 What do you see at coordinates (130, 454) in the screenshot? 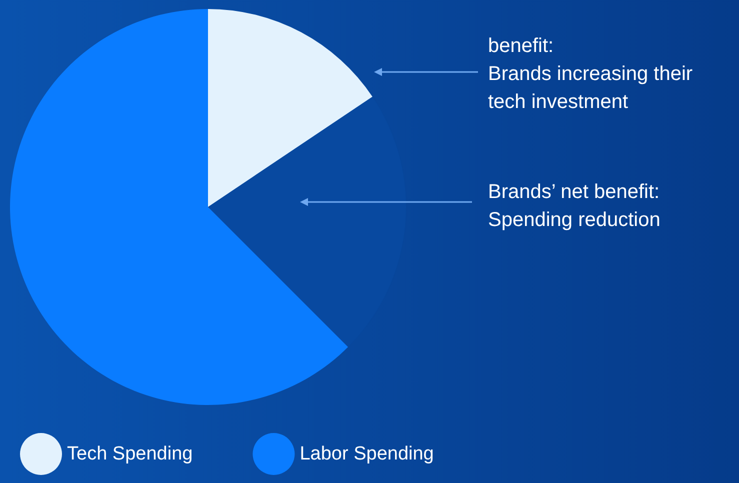
I see `legend-label: Tech Spending` at bounding box center [130, 454].